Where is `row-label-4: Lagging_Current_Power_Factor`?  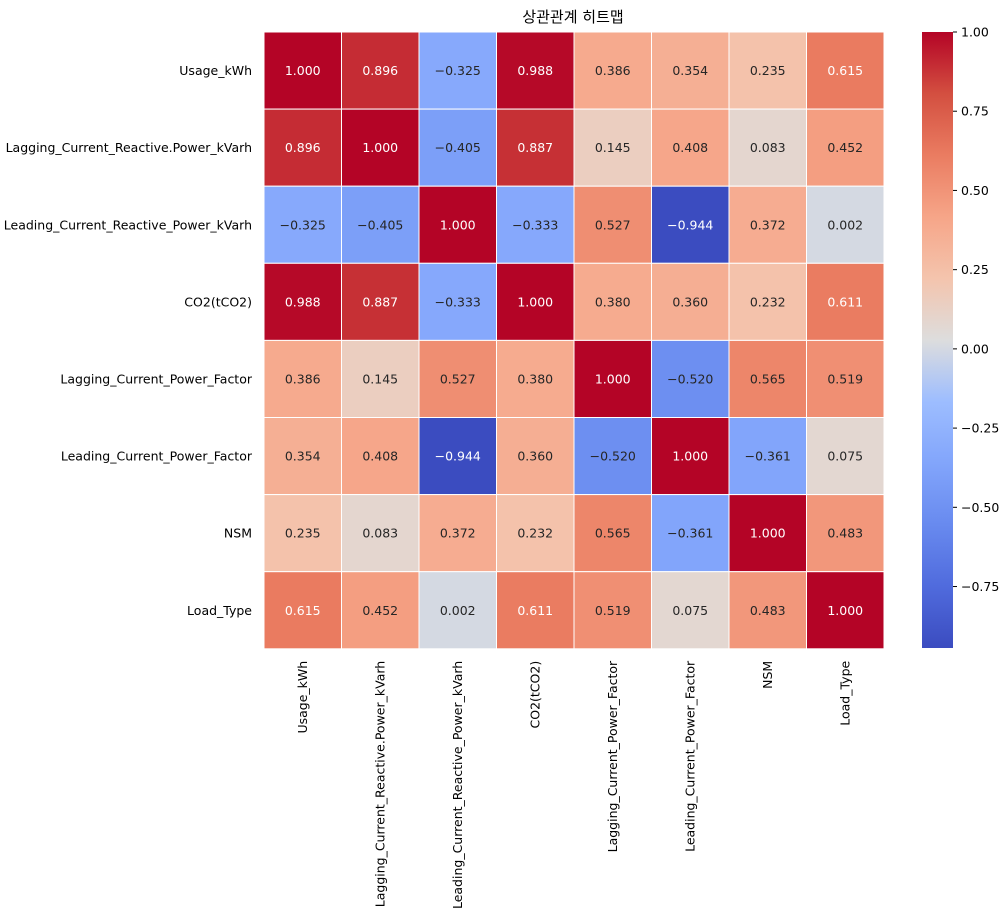
row-label-4: Lagging_Current_Power_Factor is located at coordinates (156, 378).